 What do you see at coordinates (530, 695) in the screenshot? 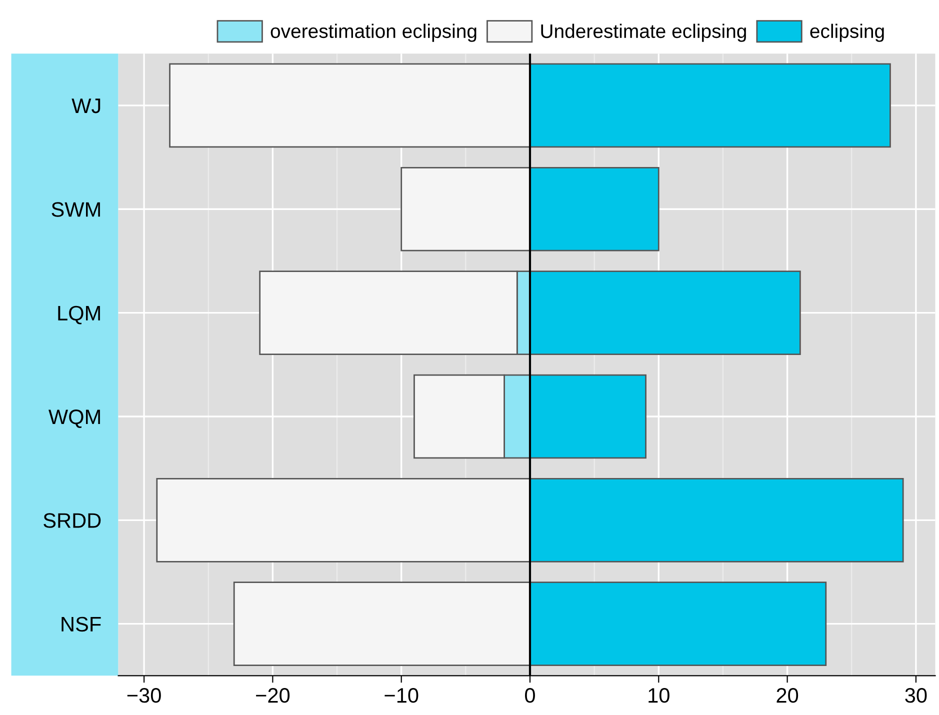
I see `x-tick-label: 0` at bounding box center [530, 695].